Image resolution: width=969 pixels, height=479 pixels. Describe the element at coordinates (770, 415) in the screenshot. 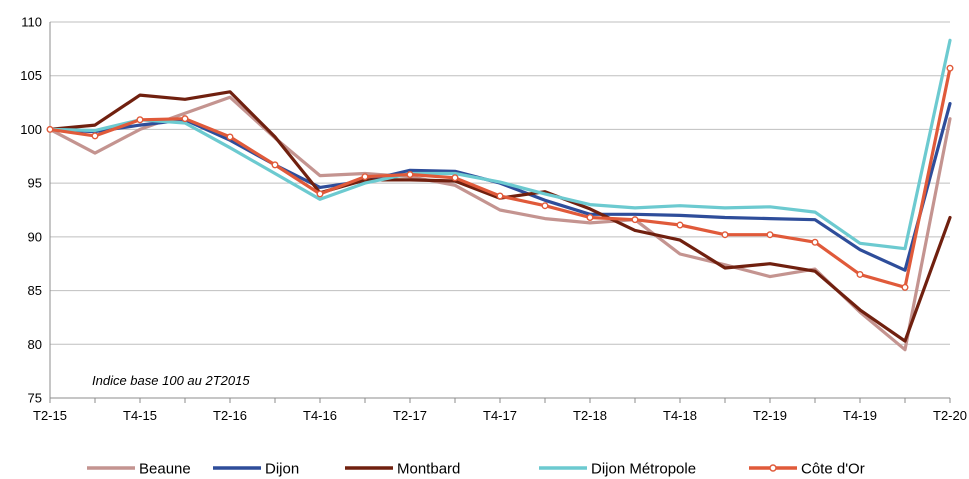

I see `x-tick-label: T2-19` at that location.